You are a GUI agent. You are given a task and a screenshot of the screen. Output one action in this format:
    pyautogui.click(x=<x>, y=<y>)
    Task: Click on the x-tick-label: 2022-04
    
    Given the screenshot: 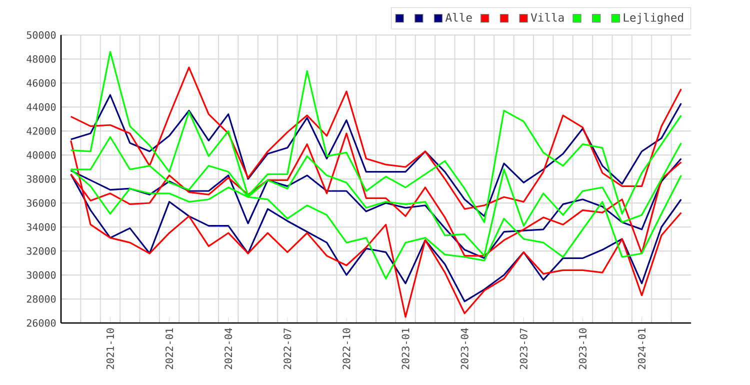 What is the action you would take?
    pyautogui.click(x=228, y=349)
    